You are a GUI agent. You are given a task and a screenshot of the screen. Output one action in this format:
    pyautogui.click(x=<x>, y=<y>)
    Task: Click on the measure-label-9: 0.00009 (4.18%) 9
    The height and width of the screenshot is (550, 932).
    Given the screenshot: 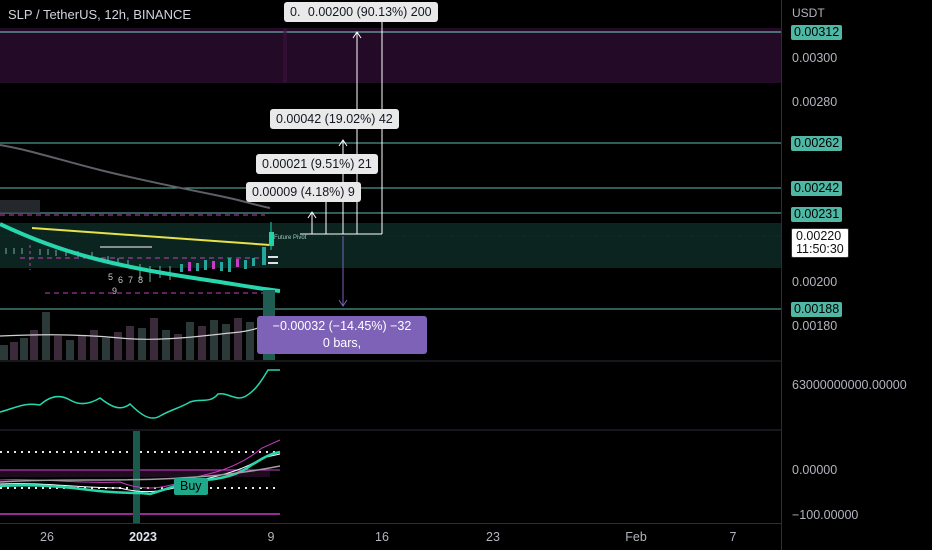 What is the action you would take?
    pyautogui.click(x=303, y=192)
    